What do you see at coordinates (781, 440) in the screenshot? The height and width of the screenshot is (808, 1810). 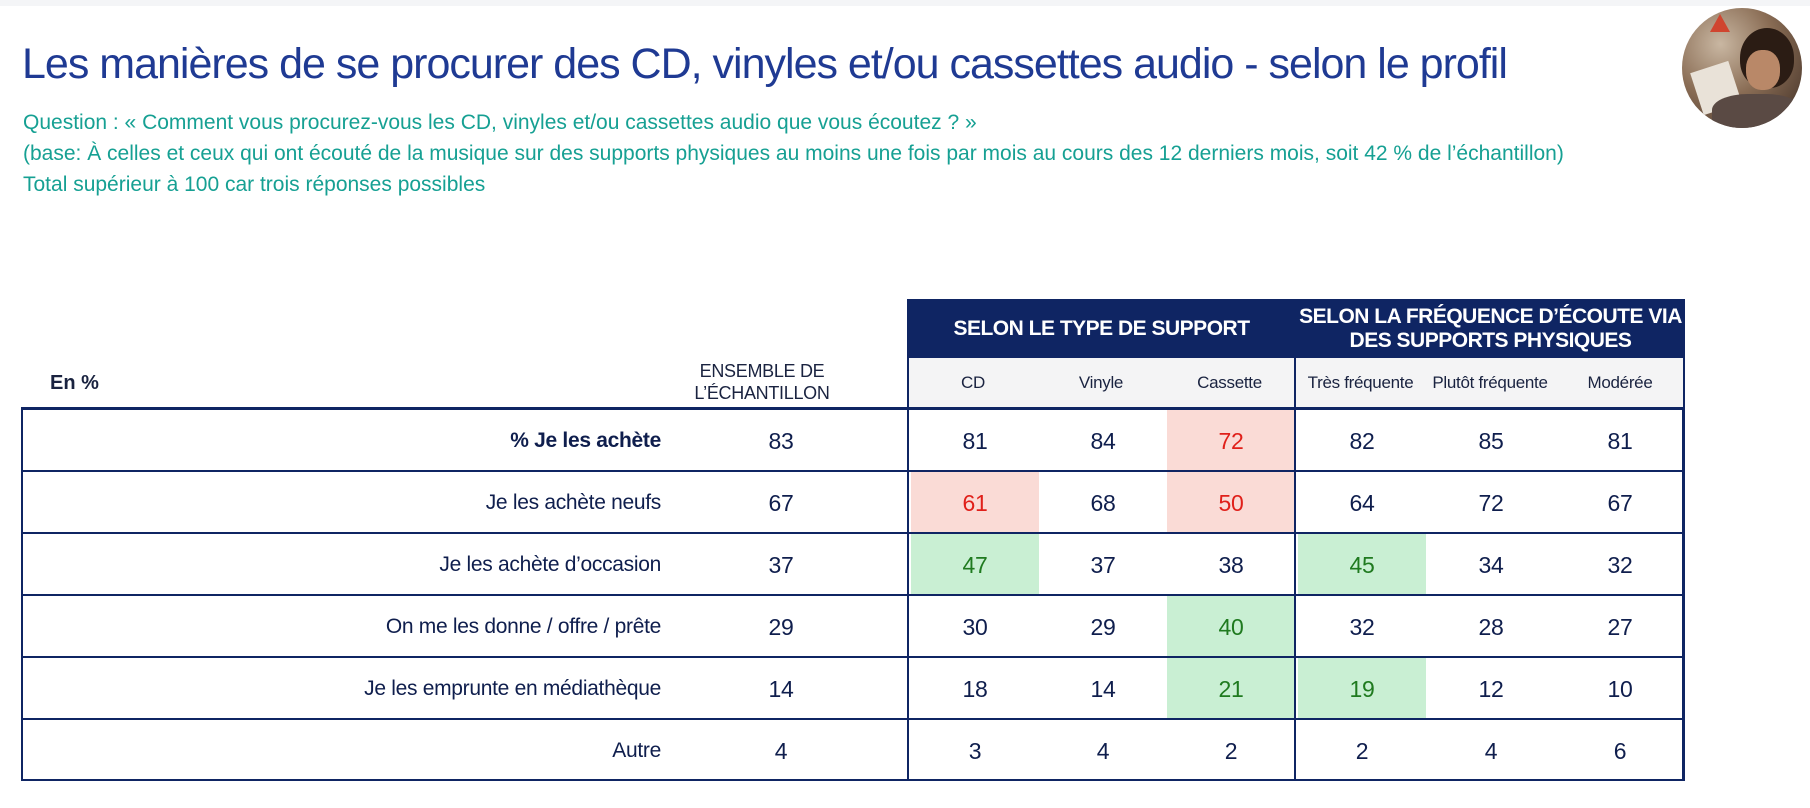 I see `cell-ensemble: 83` at bounding box center [781, 440].